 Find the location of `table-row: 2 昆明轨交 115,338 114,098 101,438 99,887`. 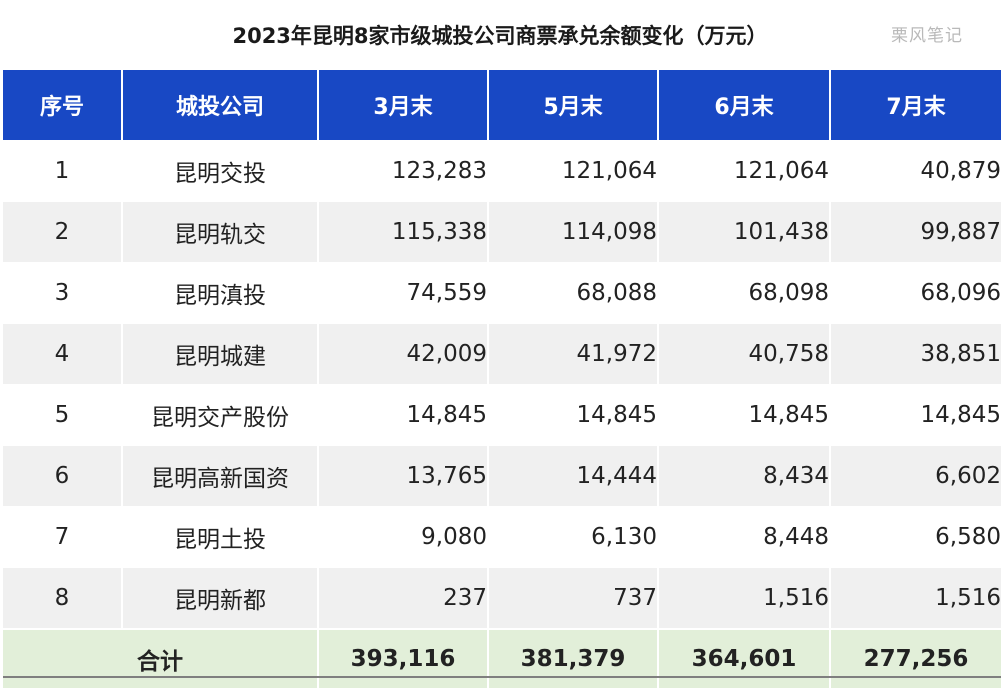

table-row: 2 昆明轨交 115,338 114,098 101,438 99,887 is located at coordinates (502, 231).